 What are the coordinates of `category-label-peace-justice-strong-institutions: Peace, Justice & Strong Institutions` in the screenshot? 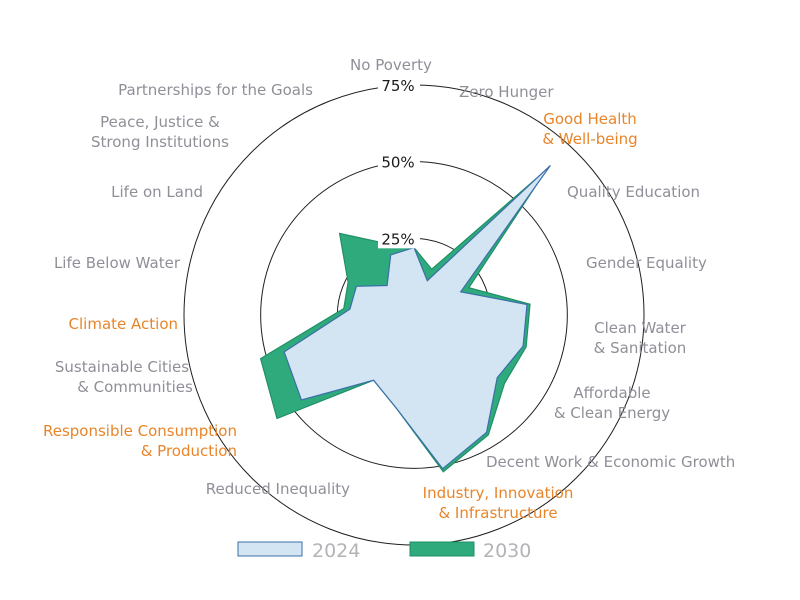 It's located at (160, 132).